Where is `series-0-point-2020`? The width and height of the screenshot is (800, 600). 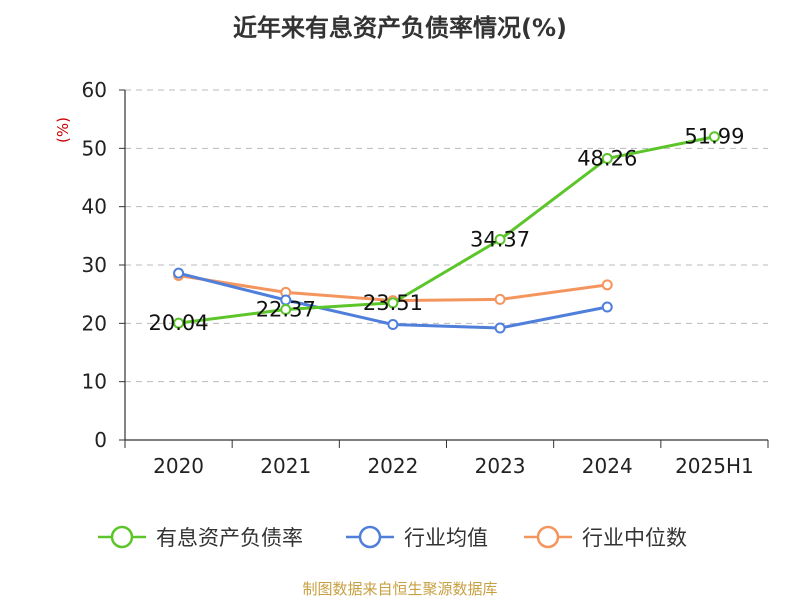
series-0-point-2020 is located at coordinates (179, 323).